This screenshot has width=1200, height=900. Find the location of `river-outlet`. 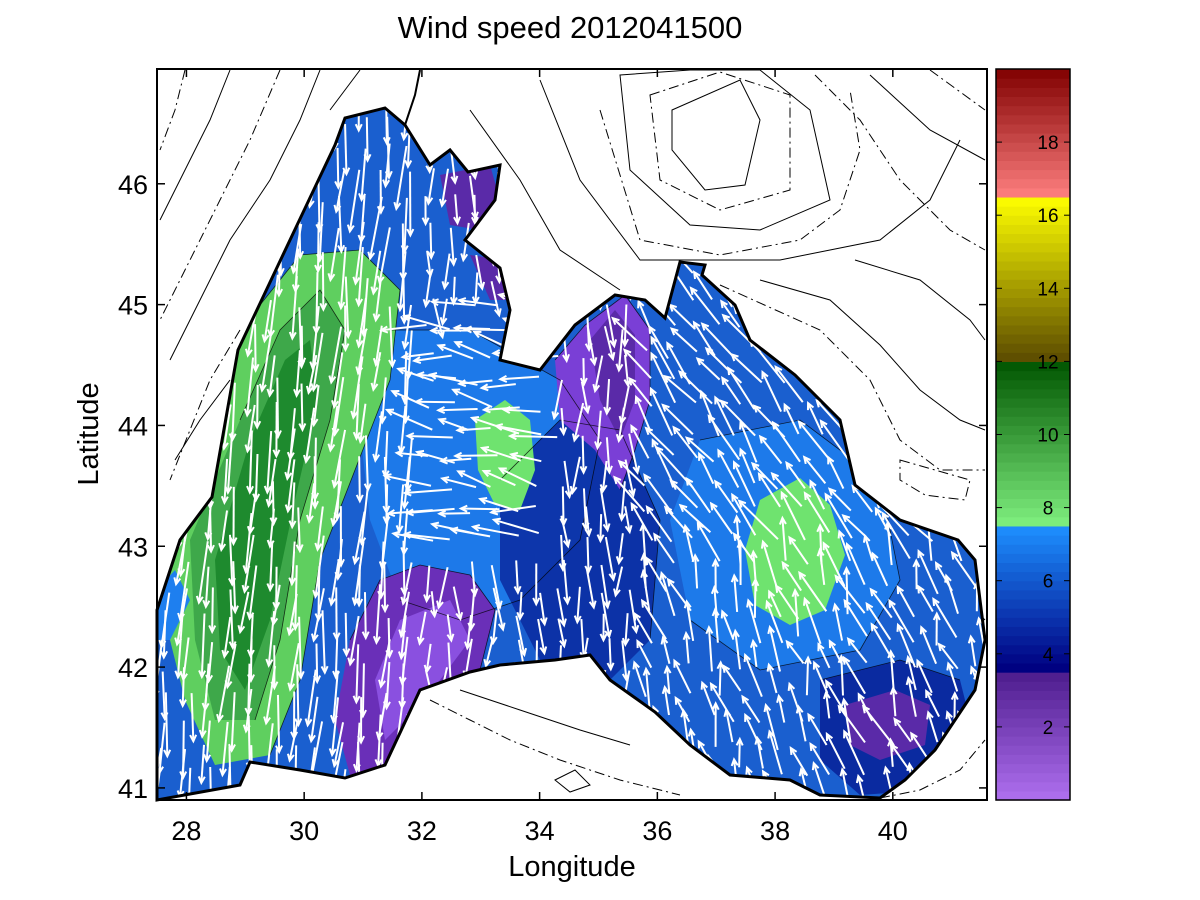

river-outlet is located at coordinates (412, 97).